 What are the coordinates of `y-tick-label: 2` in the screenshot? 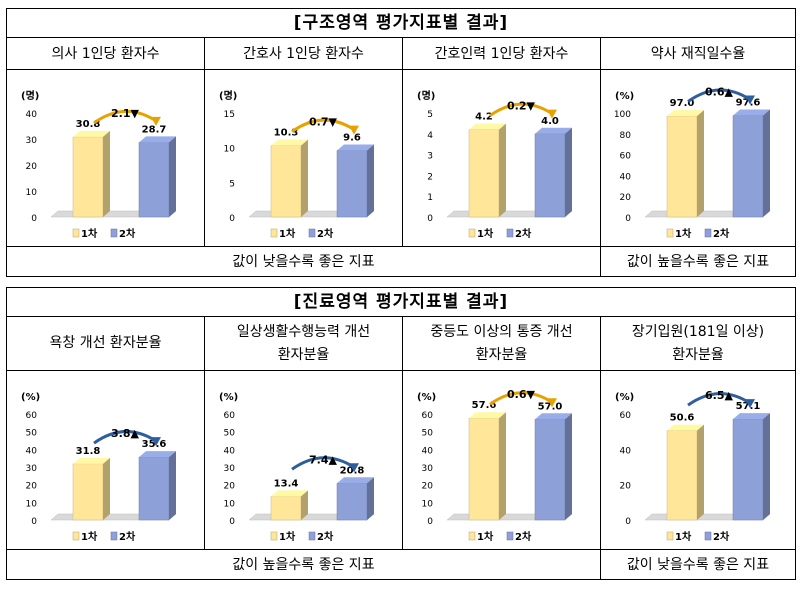 It's located at (430, 177).